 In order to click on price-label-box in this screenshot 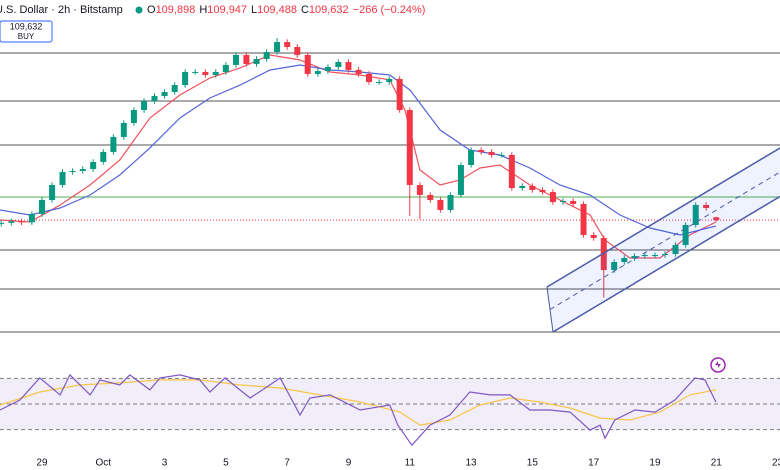, I will do `click(26, 31)`.